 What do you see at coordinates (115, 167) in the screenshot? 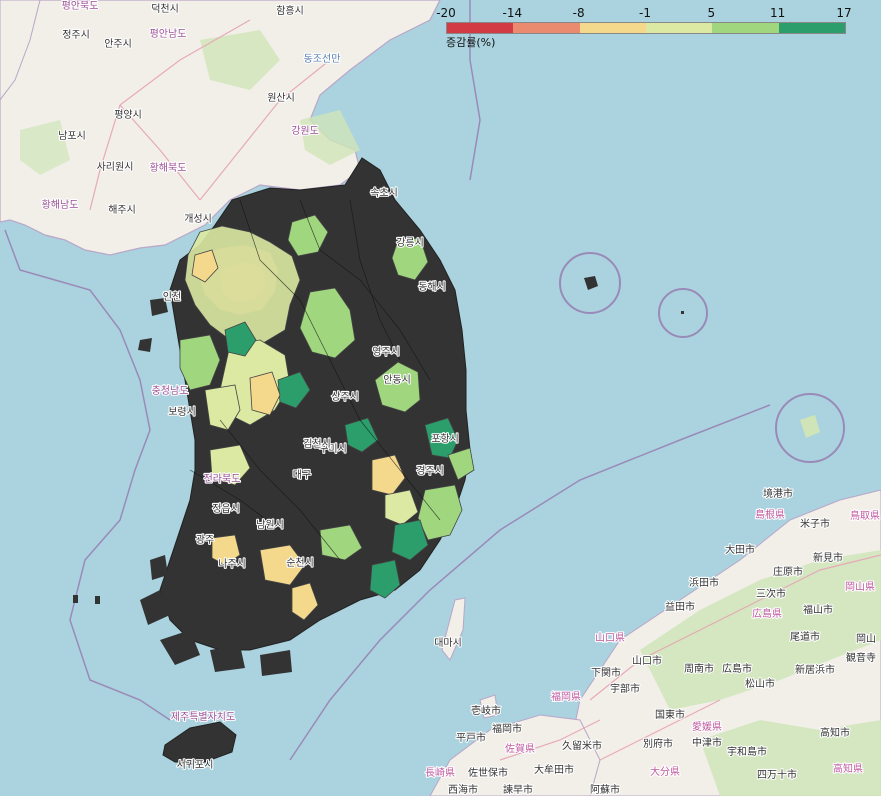
I see `place-label: 사리원시` at bounding box center [115, 167].